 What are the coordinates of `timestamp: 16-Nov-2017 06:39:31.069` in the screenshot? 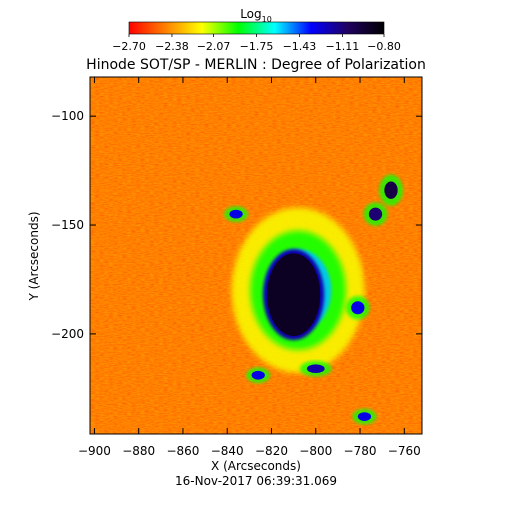 It's located at (256, 481).